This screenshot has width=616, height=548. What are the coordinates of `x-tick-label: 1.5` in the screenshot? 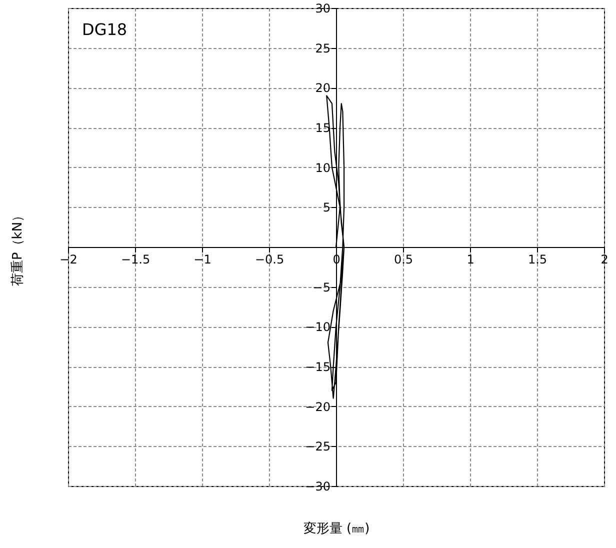 It's located at (538, 259).